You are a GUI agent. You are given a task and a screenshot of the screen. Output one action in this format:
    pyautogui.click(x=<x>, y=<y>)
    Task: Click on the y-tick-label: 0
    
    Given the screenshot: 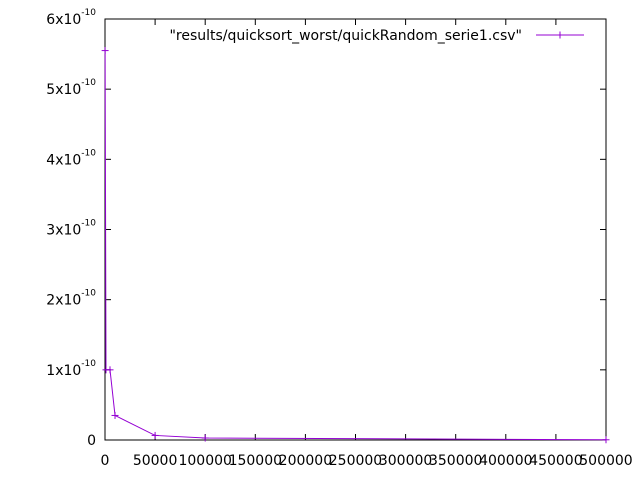 What is the action you would take?
    pyautogui.click(x=91, y=441)
    